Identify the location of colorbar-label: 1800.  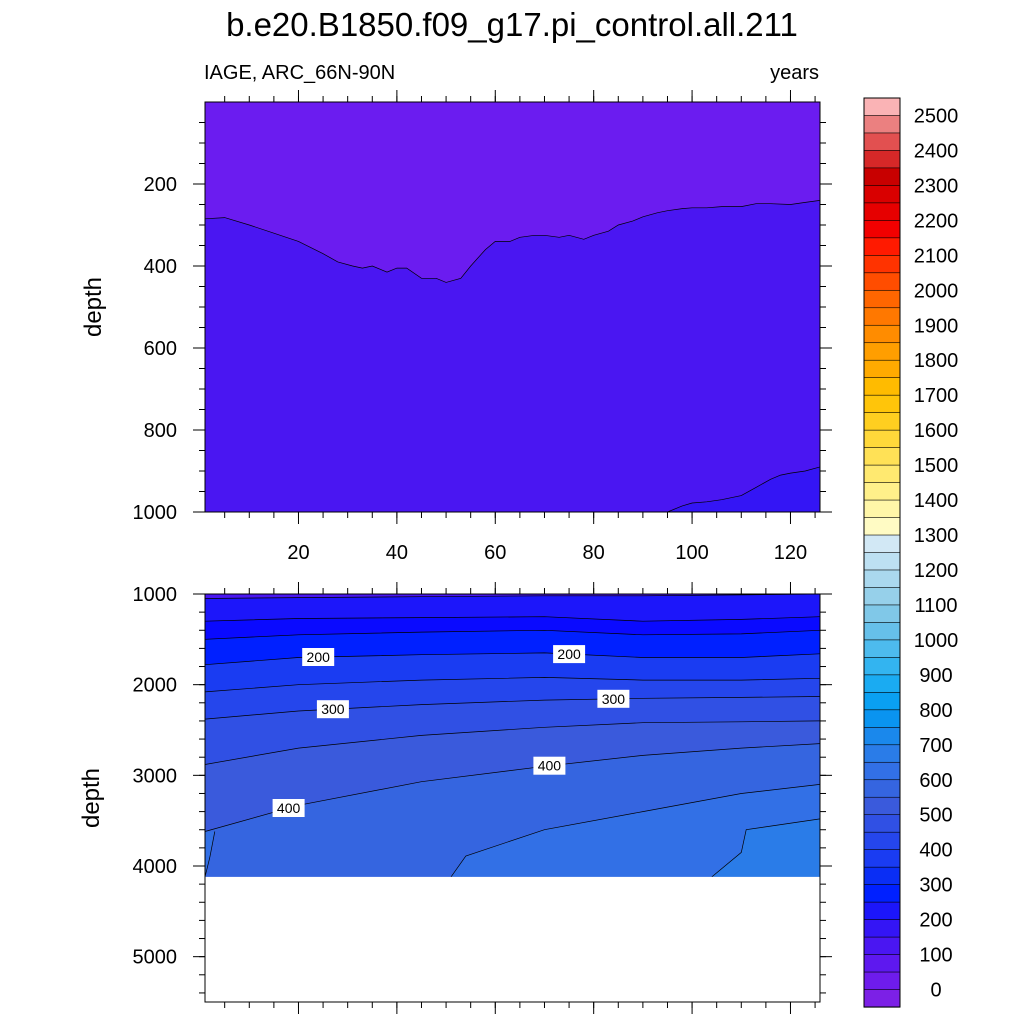
(936, 361).